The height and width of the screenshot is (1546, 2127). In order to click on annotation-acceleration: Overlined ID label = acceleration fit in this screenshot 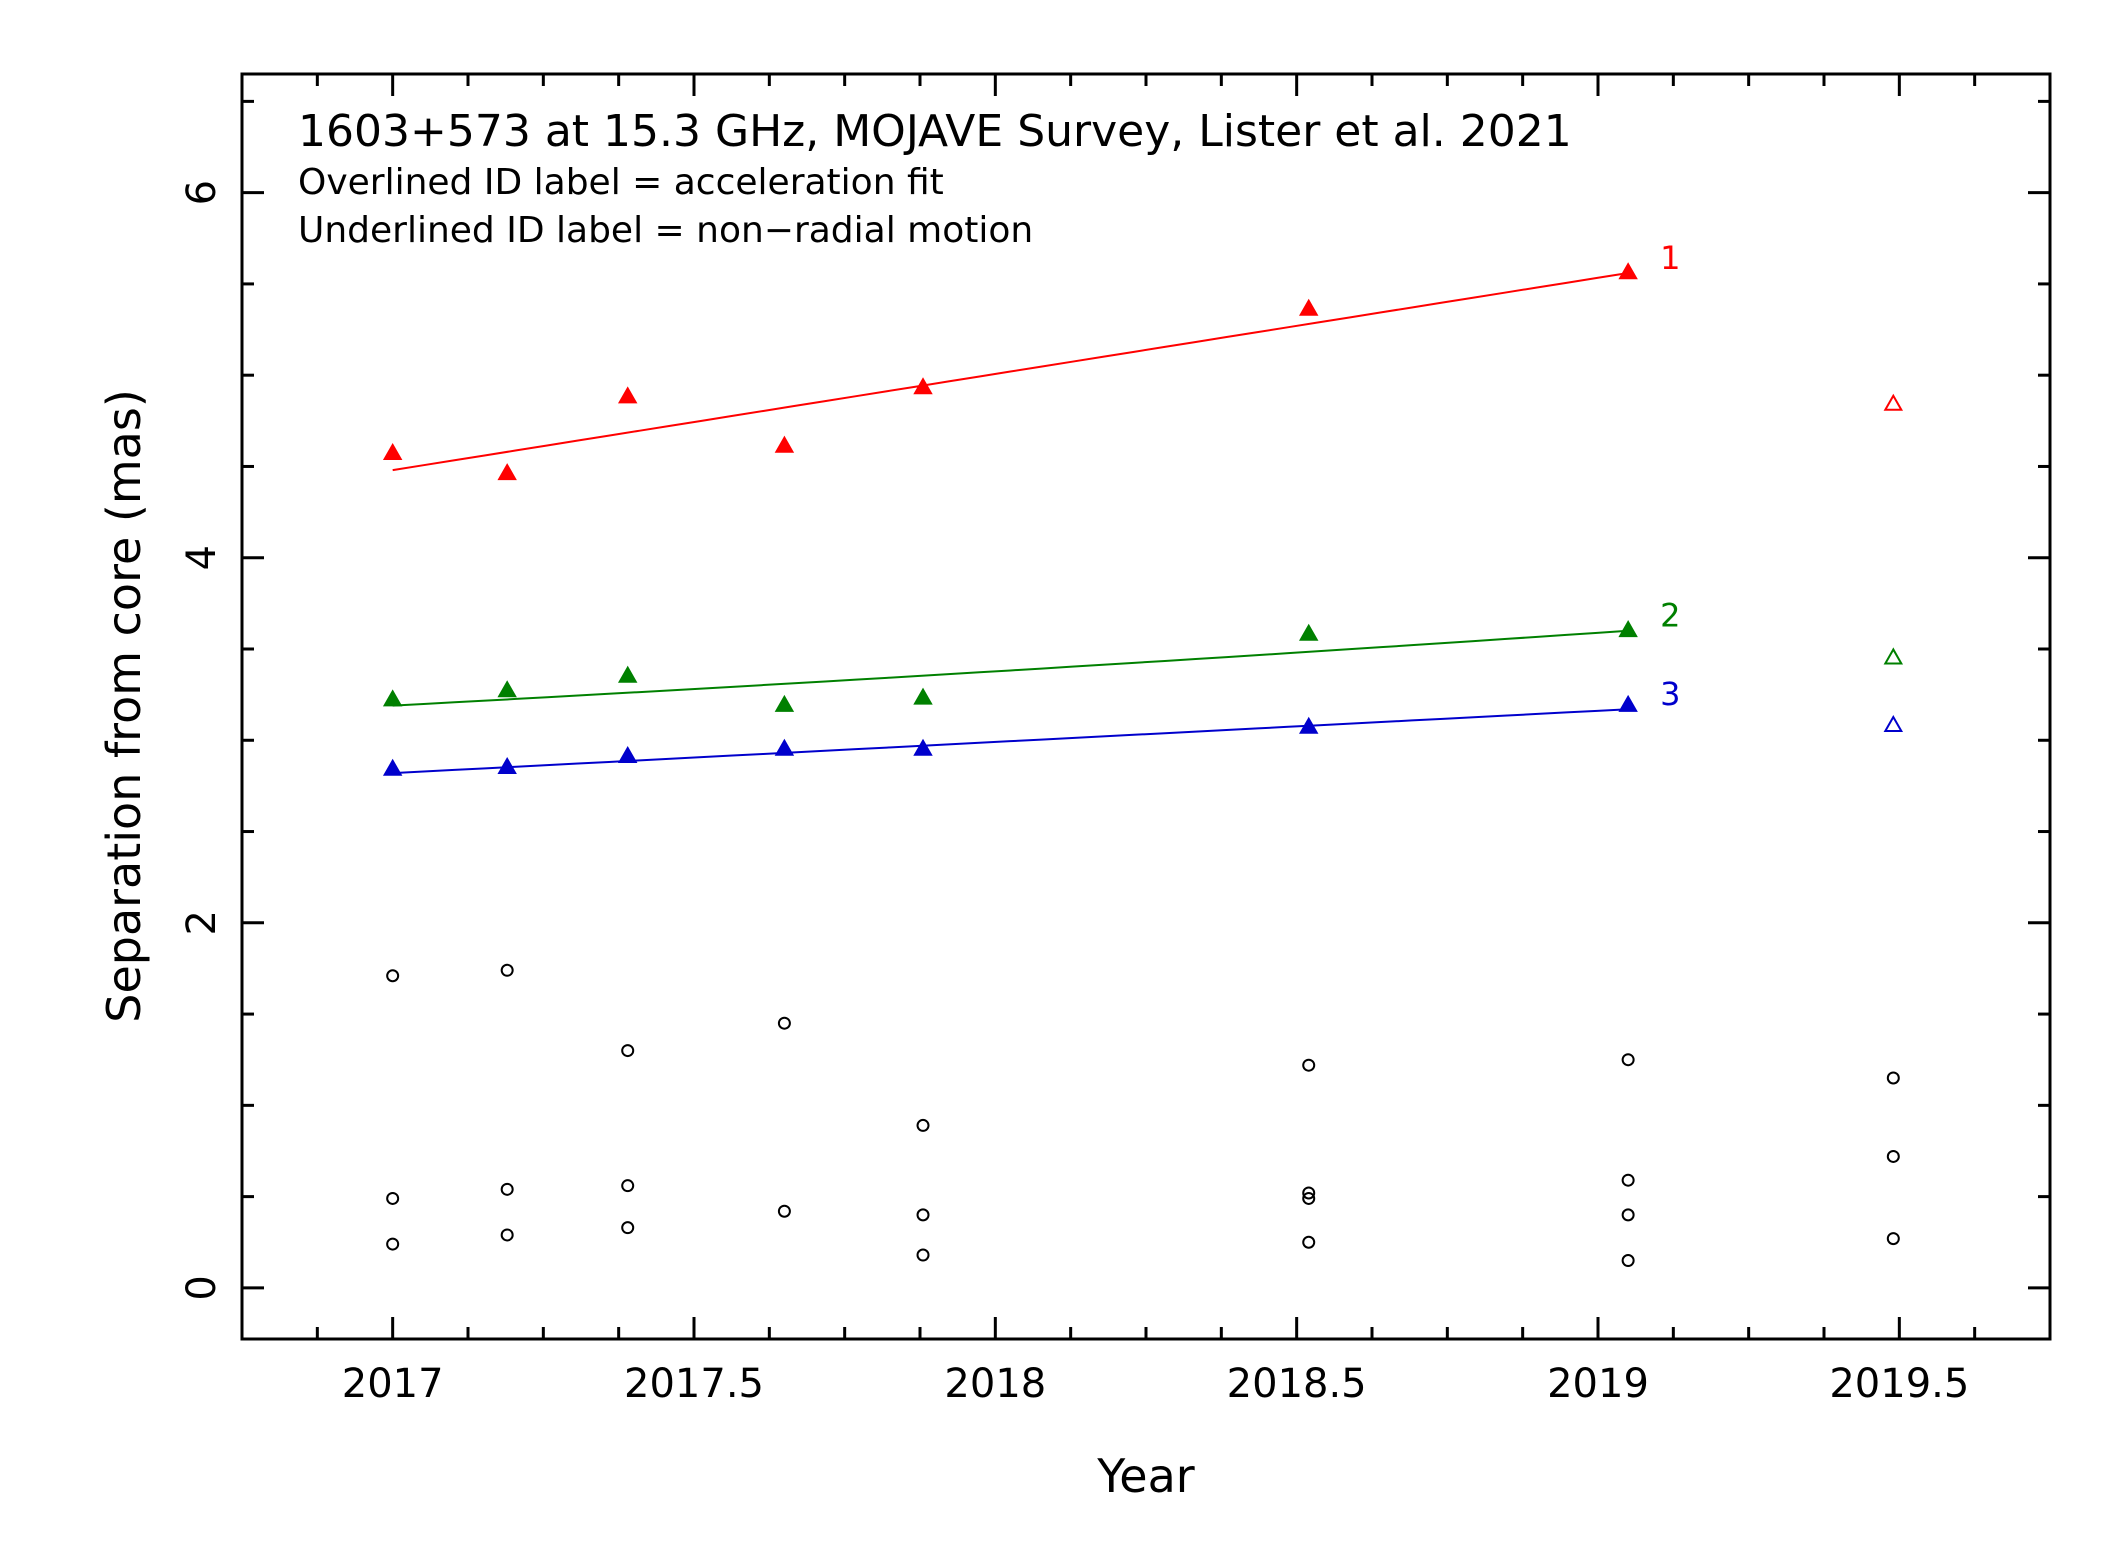, I will do `click(621, 182)`.